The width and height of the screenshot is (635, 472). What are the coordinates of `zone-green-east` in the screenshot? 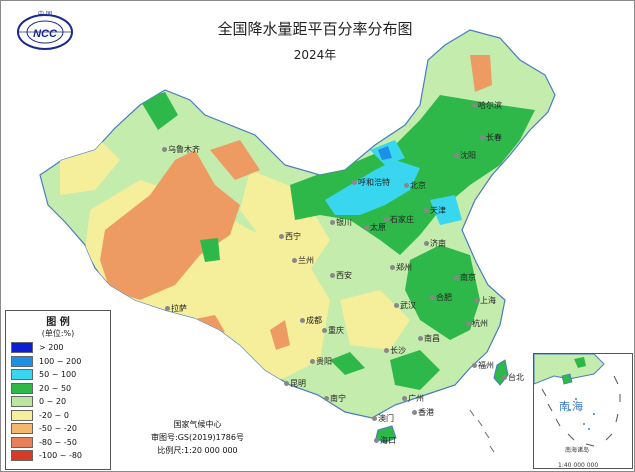 It's located at (442, 292).